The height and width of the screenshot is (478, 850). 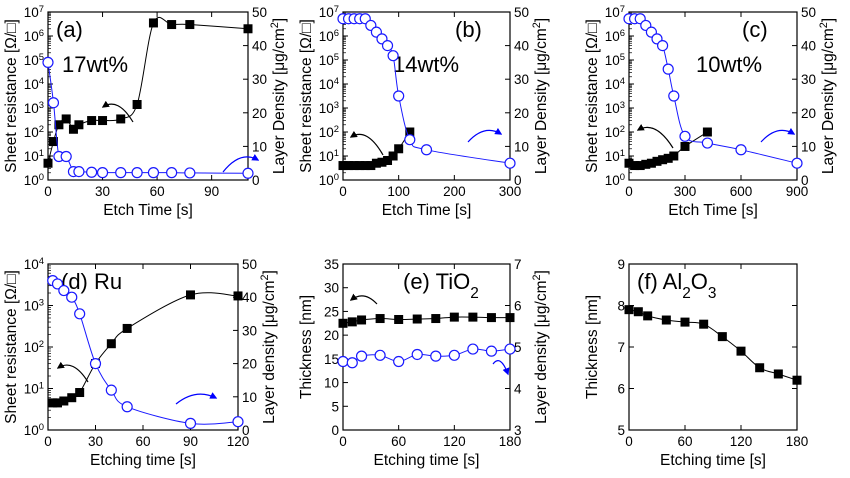 I want to click on plot-frame, so click(x=713, y=96).